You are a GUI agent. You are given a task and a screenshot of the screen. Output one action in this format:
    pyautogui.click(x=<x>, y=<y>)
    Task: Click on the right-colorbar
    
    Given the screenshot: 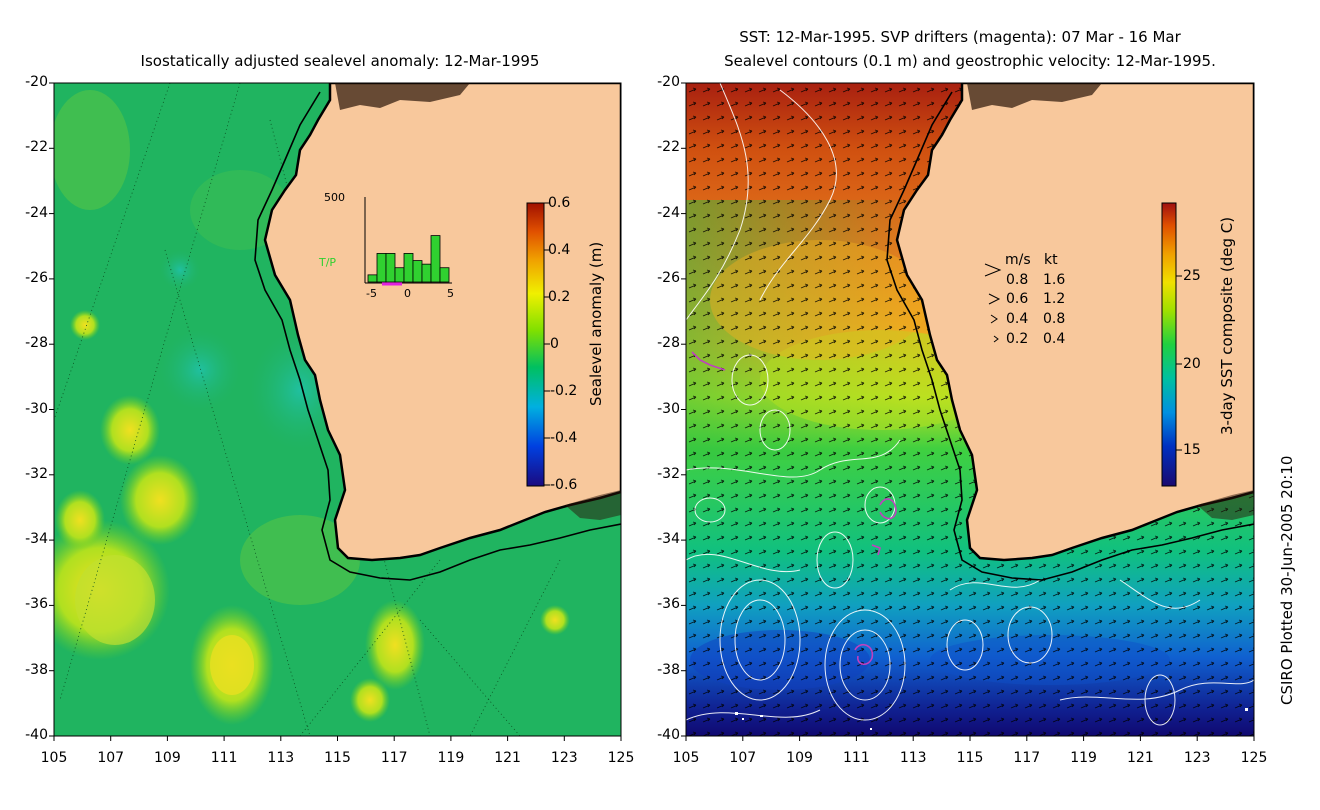 What is the action you would take?
    pyautogui.click(x=1169, y=344)
    